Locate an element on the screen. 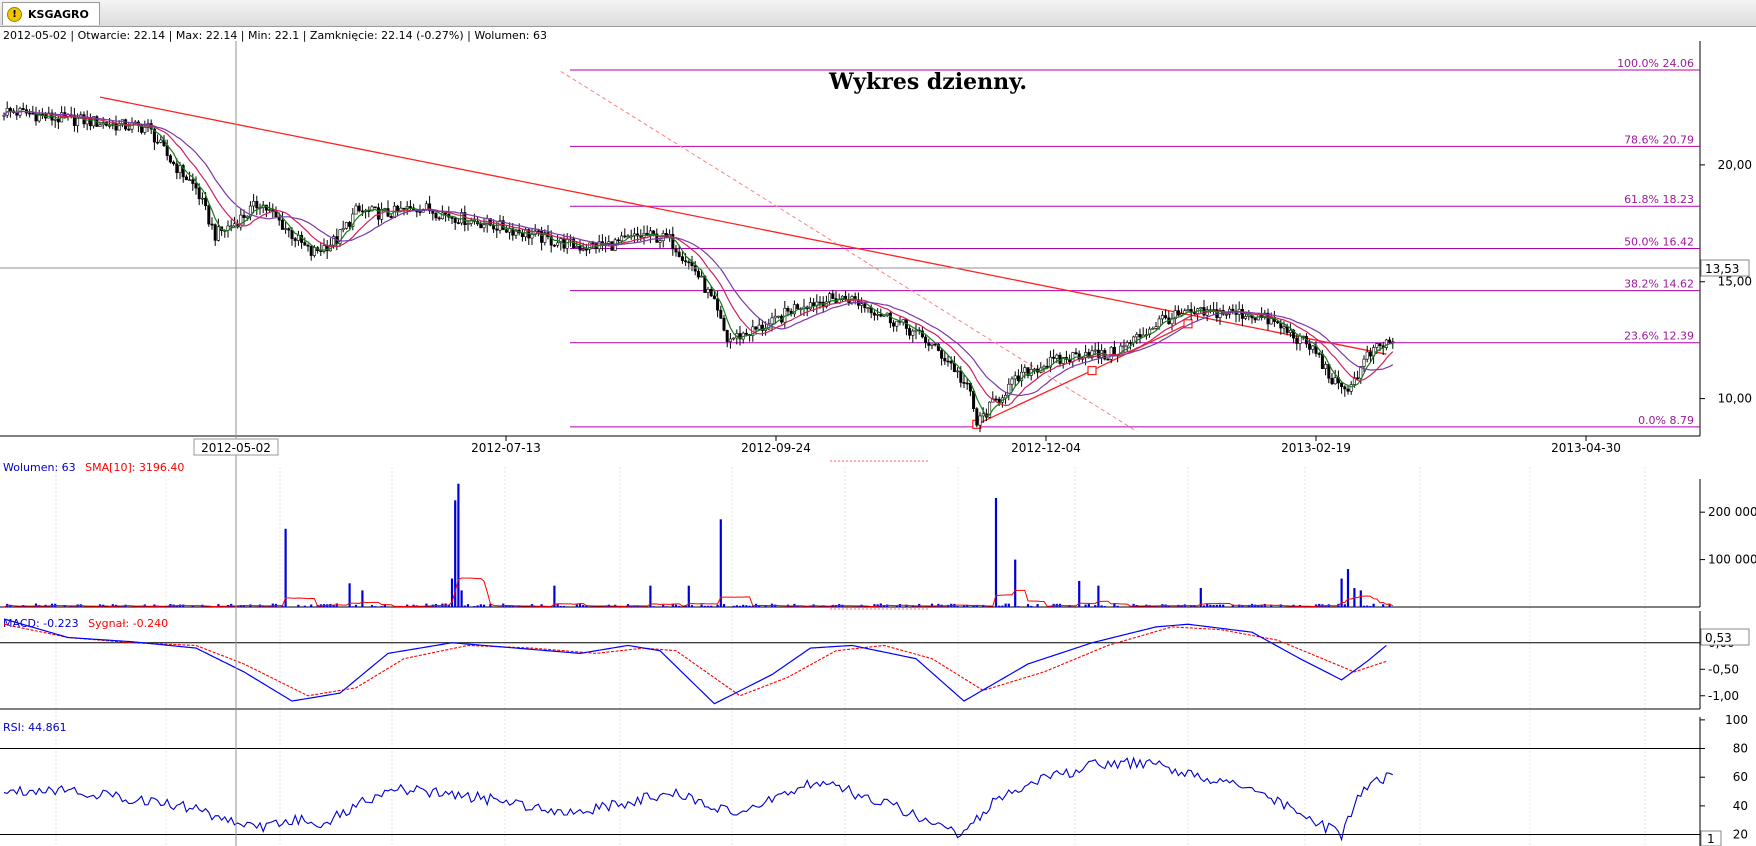 The image size is (1756, 846). crosshair-price-label: 13,53 is located at coordinates (1722, 269).